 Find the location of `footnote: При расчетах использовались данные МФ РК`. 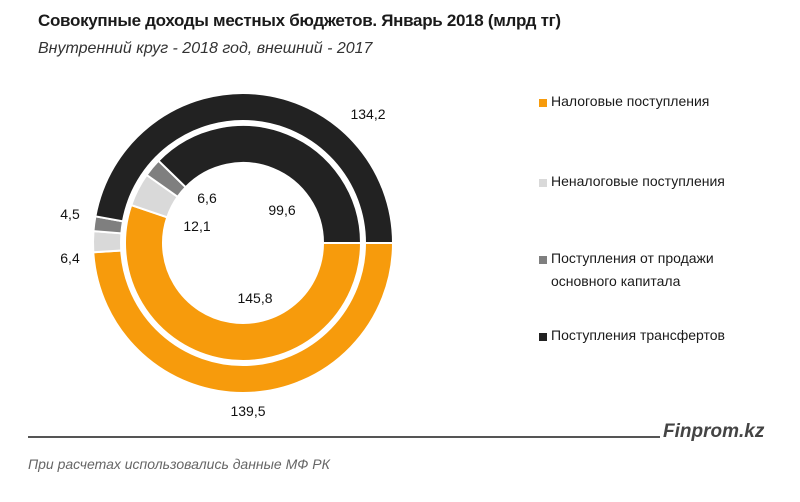

footnote: При расчетах использовались данные МФ РК is located at coordinates (179, 464).